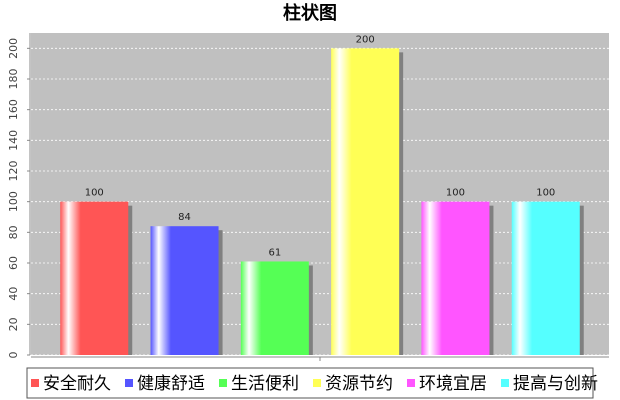  Describe the element at coordinates (555, 384) in the screenshot. I see `legend-label: 提高与创新` at that location.